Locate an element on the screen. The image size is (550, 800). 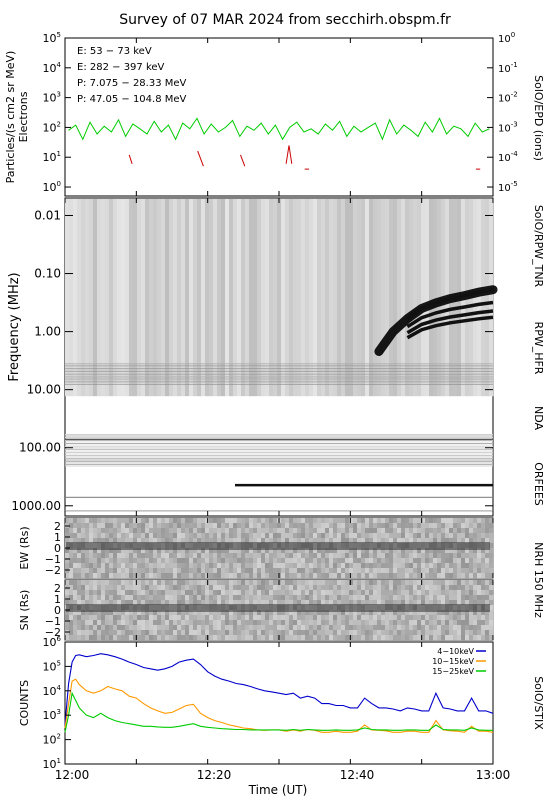
nrh-ytick: −2 is located at coordinates (53, 632).